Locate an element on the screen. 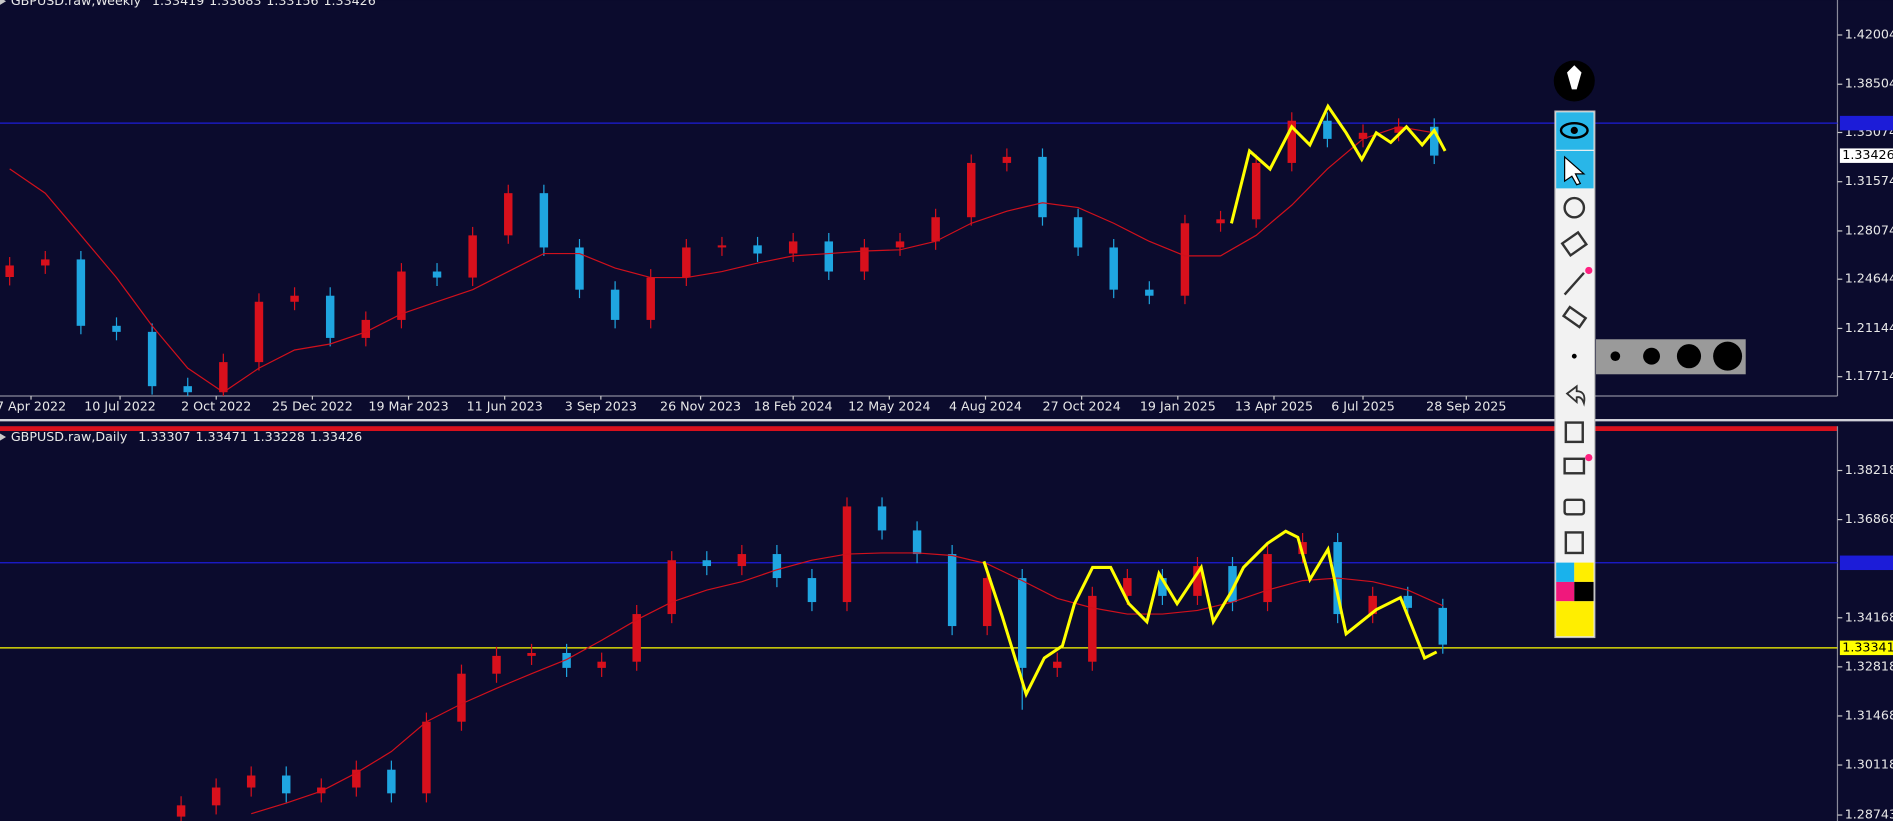 The image size is (1893, 821). y-tick-label: 1.42004 is located at coordinates (1869, 33).